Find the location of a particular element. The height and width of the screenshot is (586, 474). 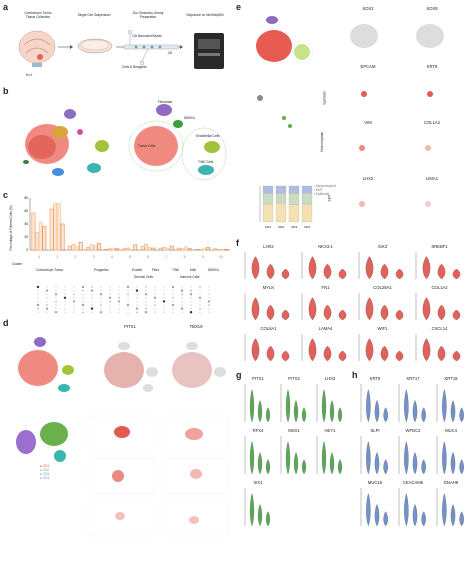

cells-label: Cells & Reagents is located at coordinates (134, 67).